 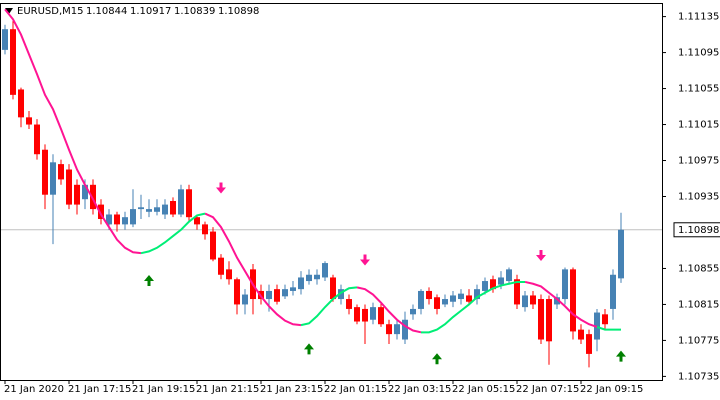 What do you see at coordinates (106, 11) in the screenshot?
I see `header-open: 1.10844` at bounding box center [106, 11].